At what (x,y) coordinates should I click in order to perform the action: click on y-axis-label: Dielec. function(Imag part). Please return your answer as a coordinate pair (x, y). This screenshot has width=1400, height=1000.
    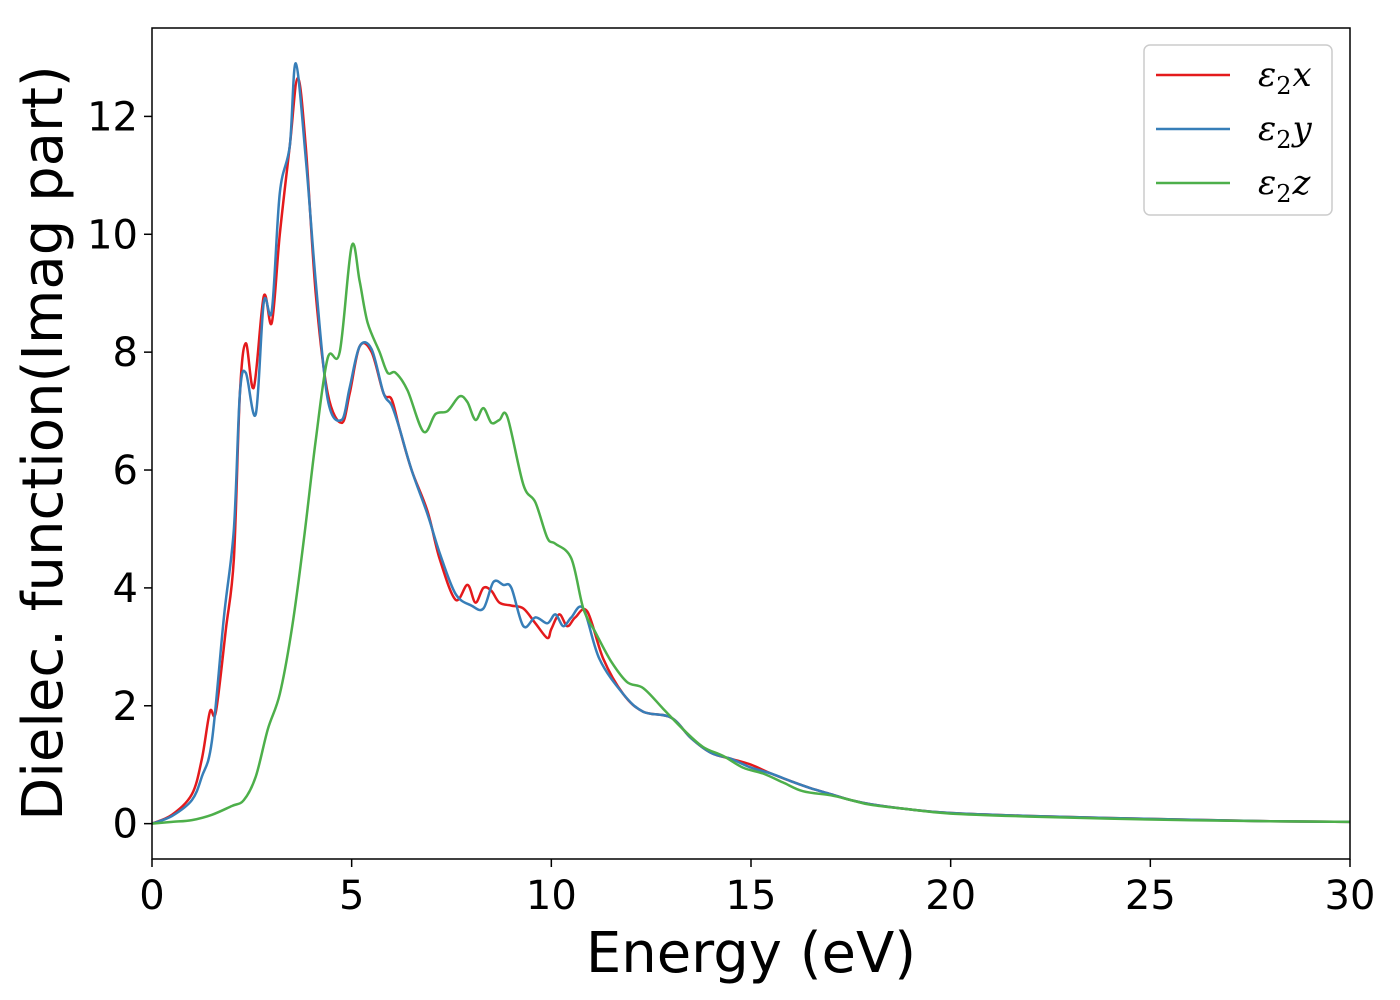
    Looking at the image, I should click on (43, 443).